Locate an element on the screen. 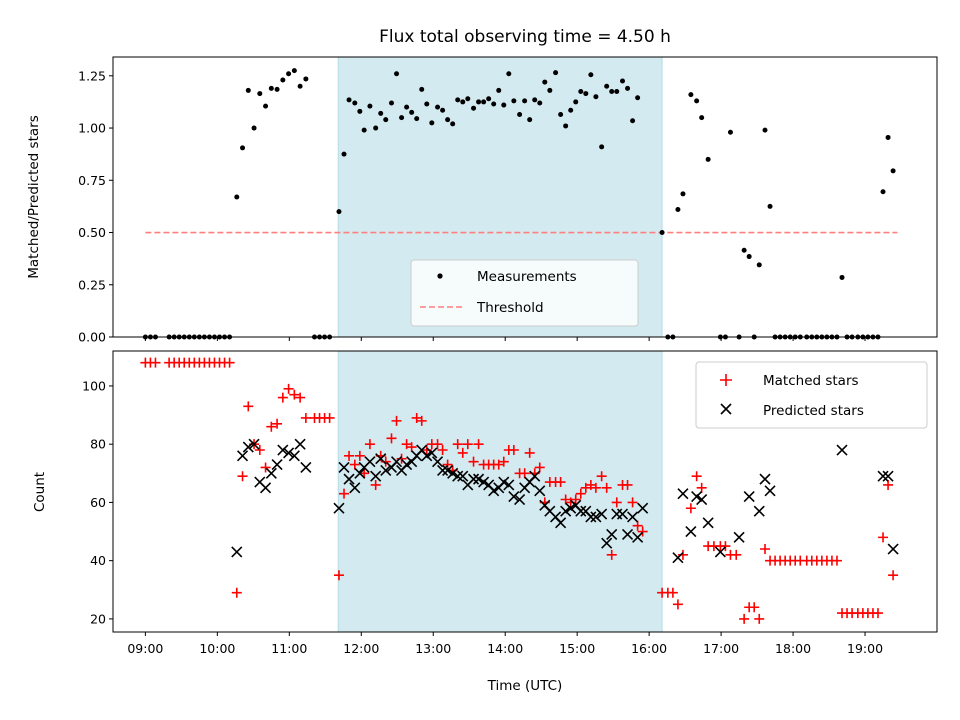  y-tick-label: 60 is located at coordinates (98, 502).